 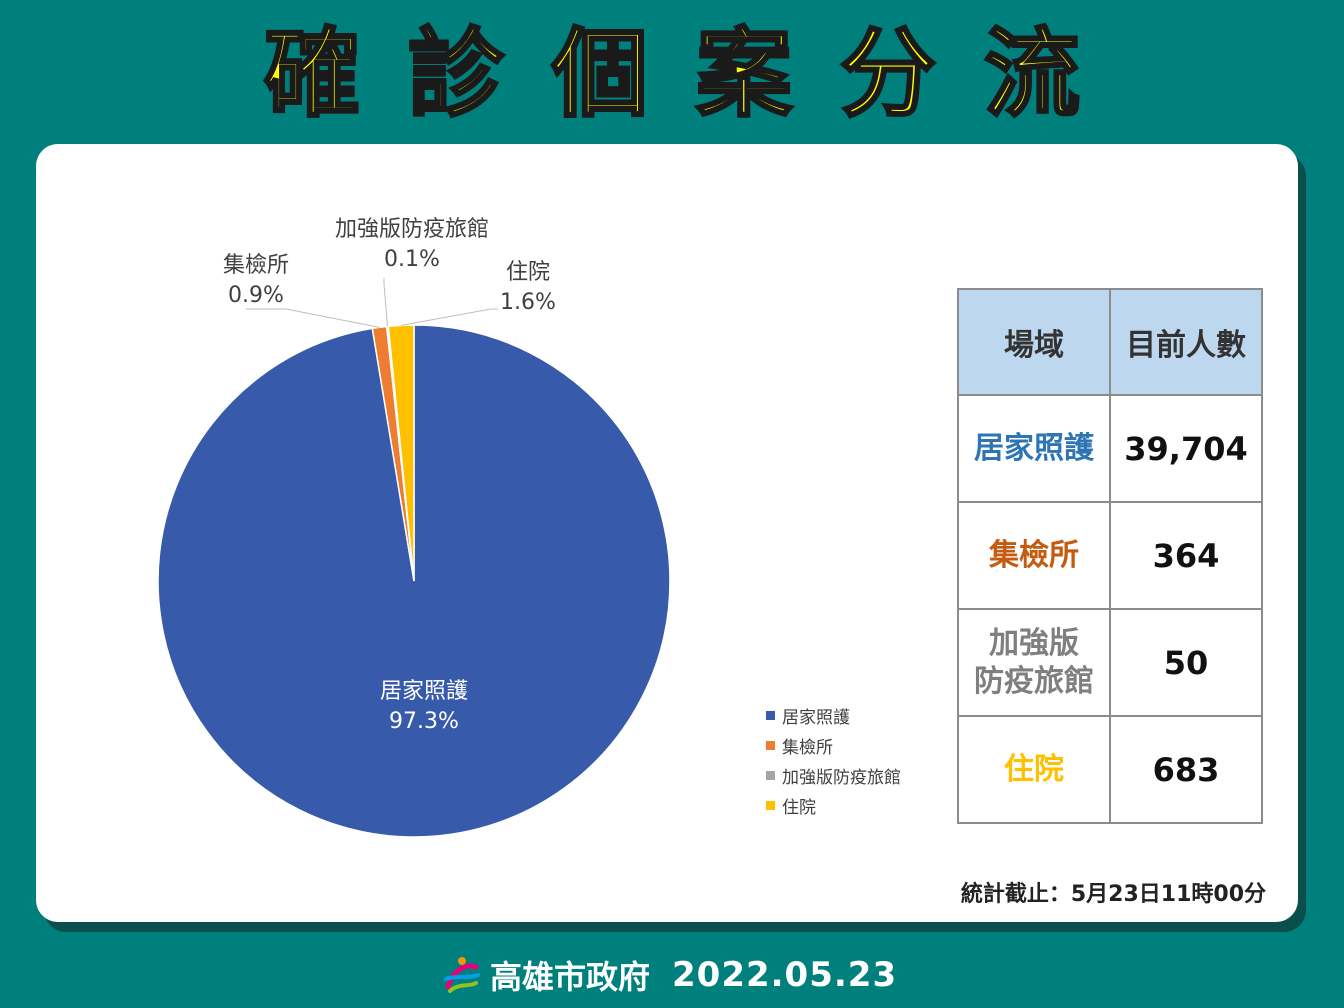 I want to click on legend-label: 居家照護, so click(x=816, y=717).